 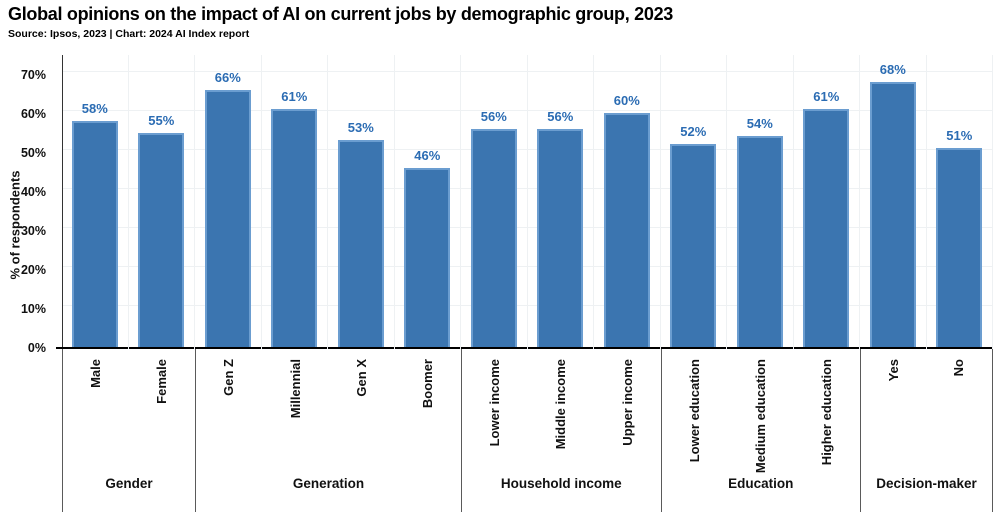 What do you see at coordinates (827, 412) in the screenshot?
I see `x-tick-label: Higher education` at bounding box center [827, 412].